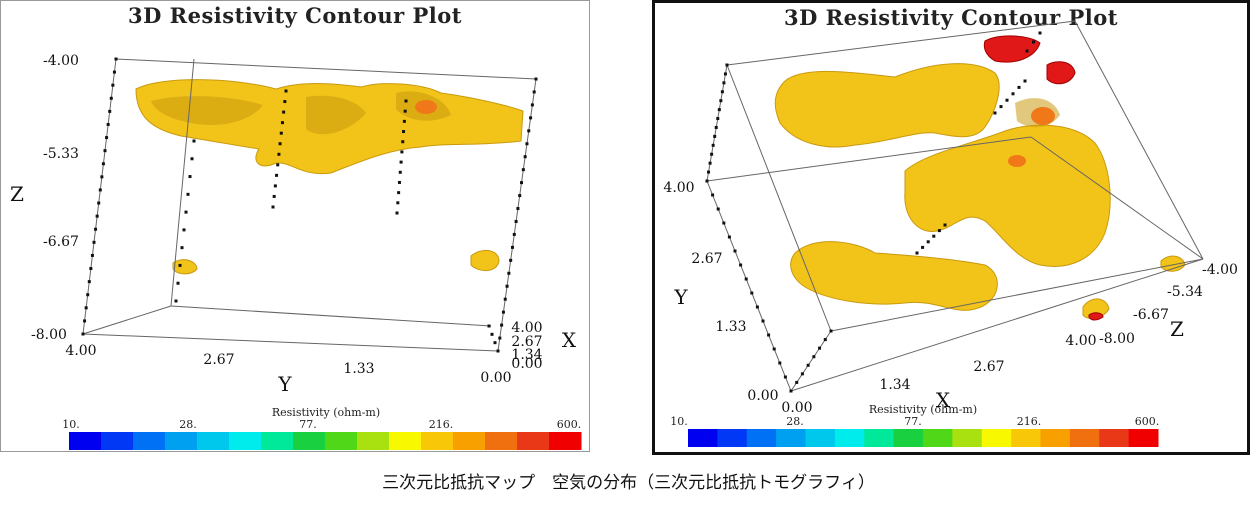 The width and height of the screenshot is (1257, 508). Describe the element at coordinates (326, 412) in the screenshot. I see `colorbar-title-left: Resistivity (ohm-m)` at that location.